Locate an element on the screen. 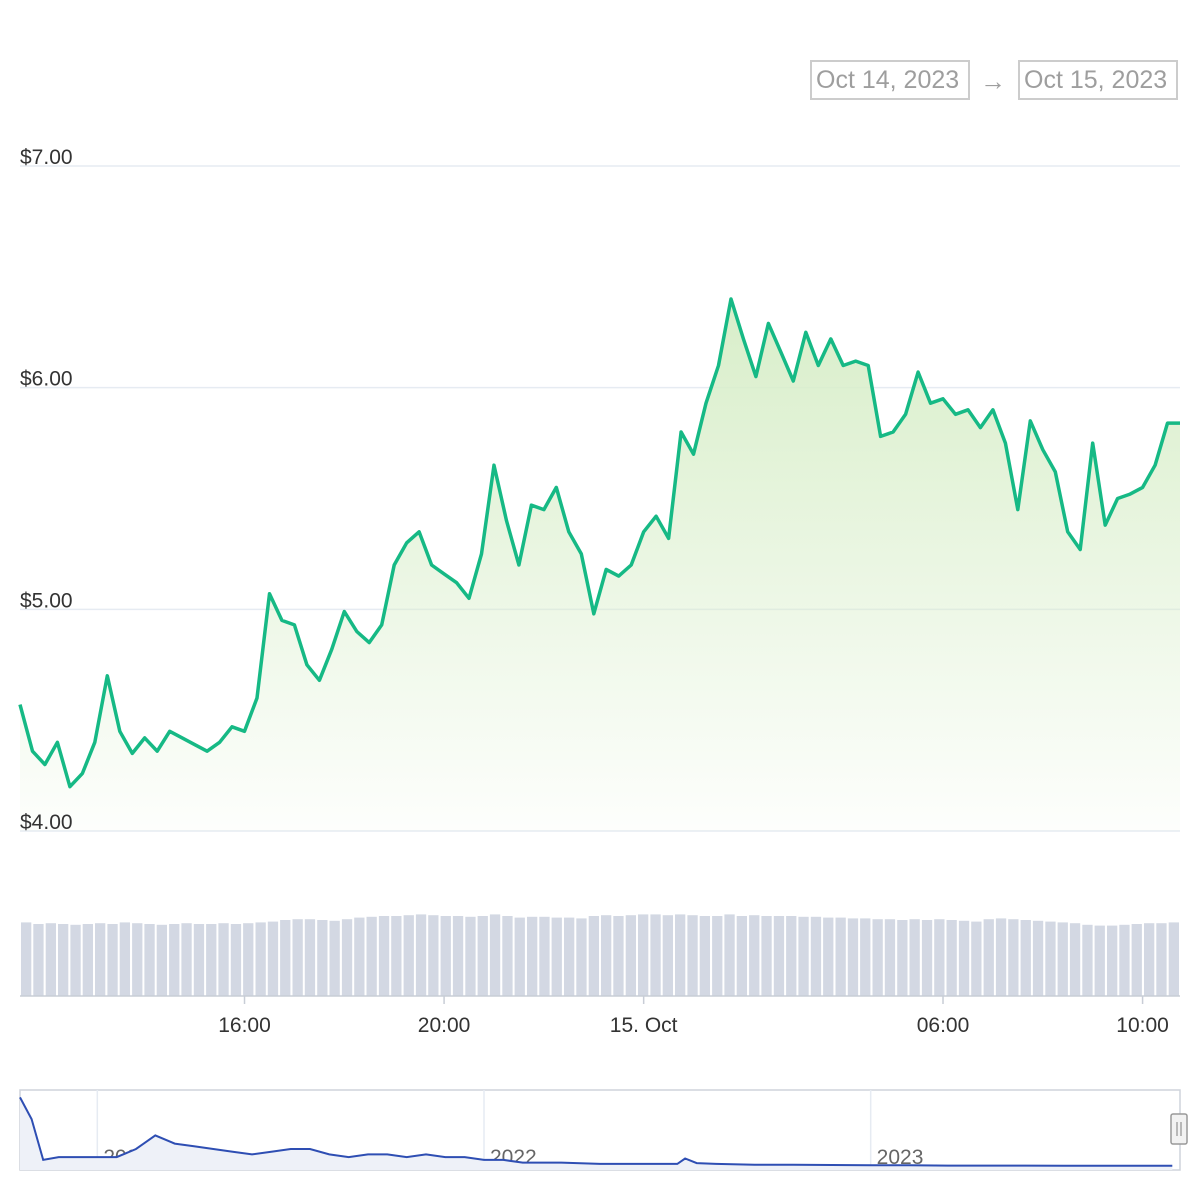 The height and width of the screenshot is (1200, 1200). price-y-axis: $7.00 $6.00 $5.00 $4.00 is located at coordinates (46, 490).